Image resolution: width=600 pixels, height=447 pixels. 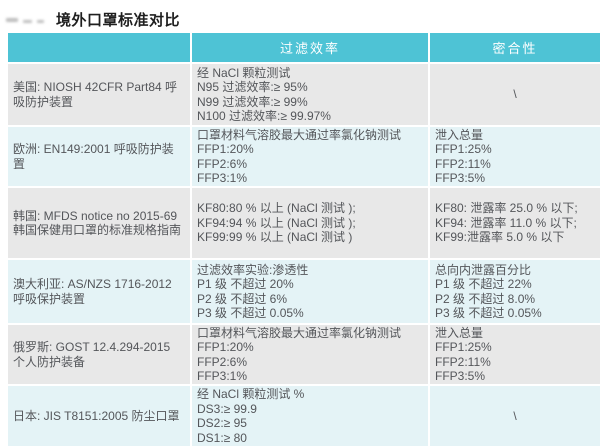 What do you see at coordinates (222, 437) in the screenshot?
I see `cell-line: DS1:≥ 80` at bounding box center [222, 437].